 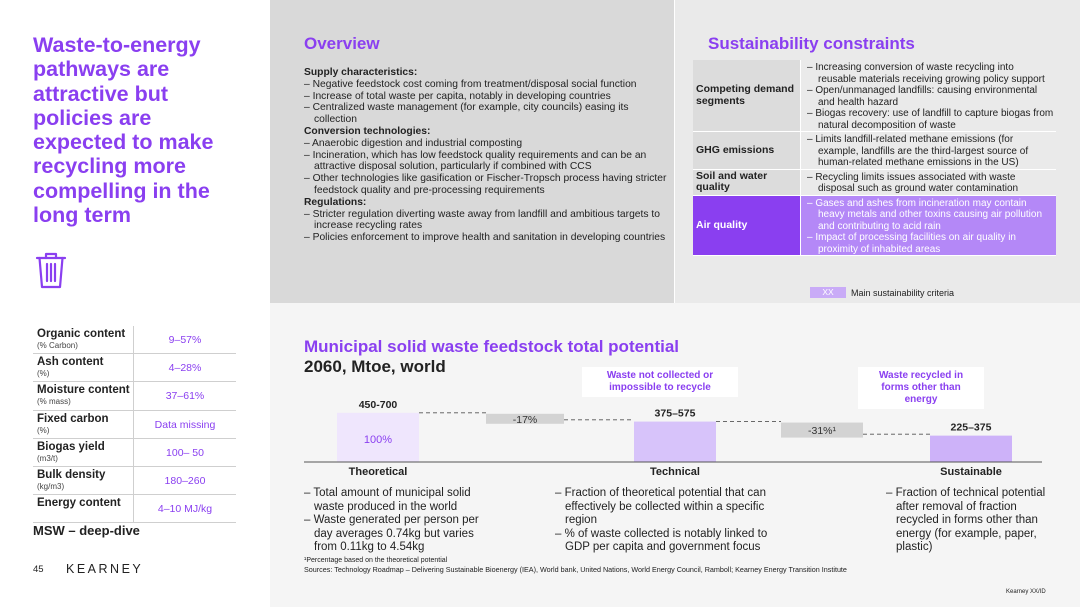 What do you see at coordinates (184, 340) in the screenshot?
I see `property-value: 9–57%` at bounding box center [184, 340].